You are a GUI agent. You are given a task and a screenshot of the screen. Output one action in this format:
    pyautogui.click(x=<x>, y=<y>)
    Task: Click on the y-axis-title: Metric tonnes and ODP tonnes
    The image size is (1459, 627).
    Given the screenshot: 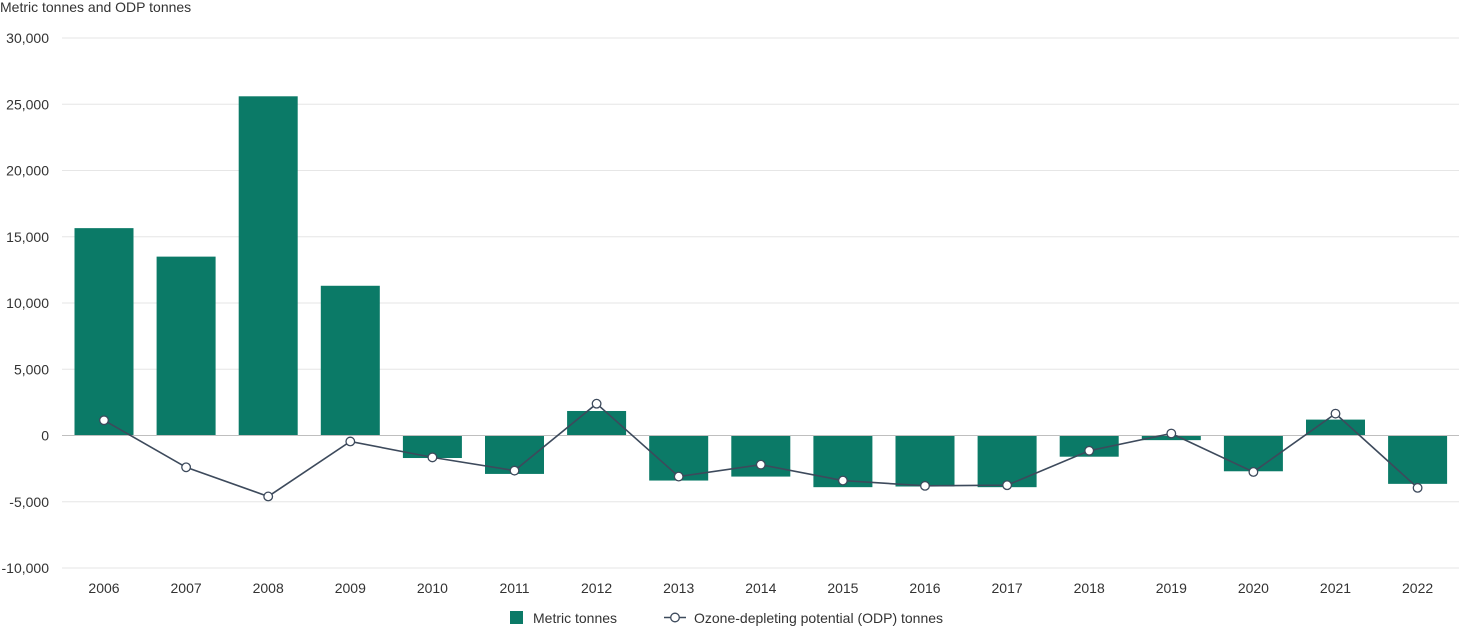 What is the action you would take?
    pyautogui.click(x=95, y=7)
    